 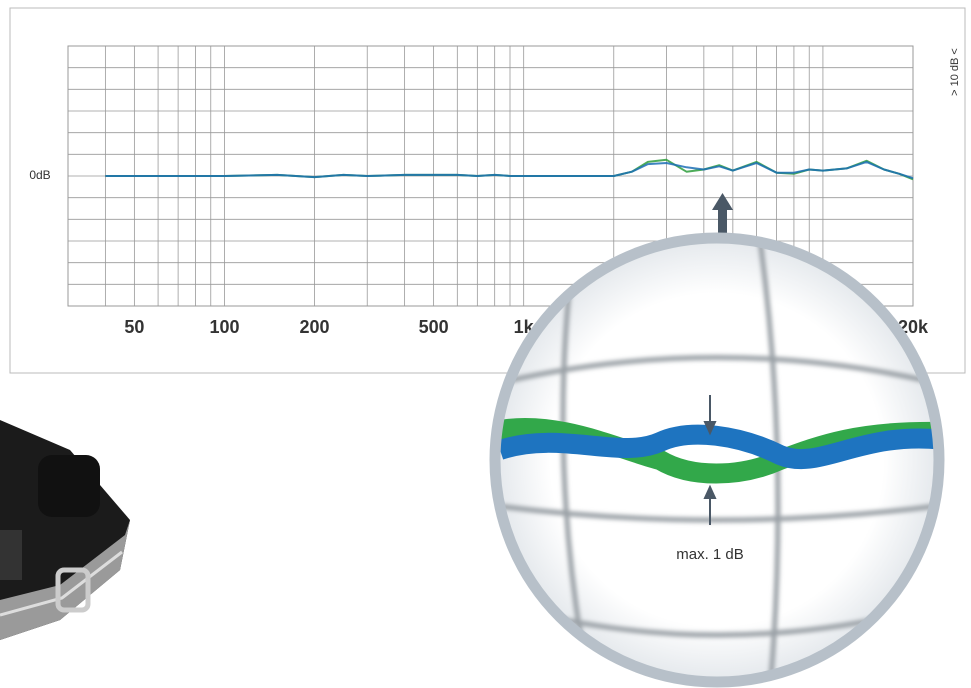 What do you see at coordinates (955, 72) in the screenshot?
I see `scale-note: > 10 dB <` at bounding box center [955, 72].